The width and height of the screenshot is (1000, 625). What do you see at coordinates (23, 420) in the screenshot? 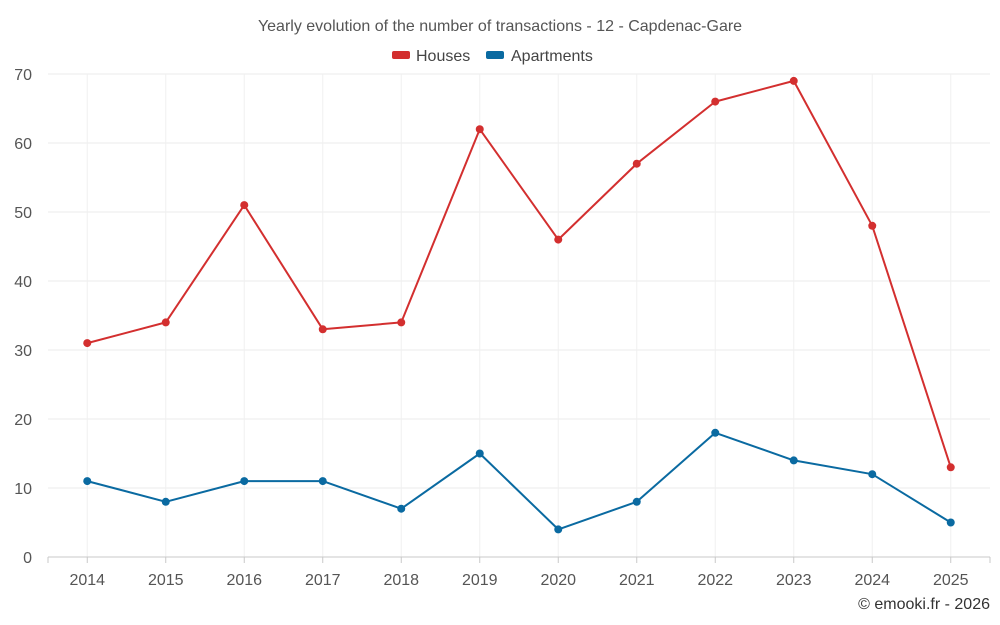
I see `y-tick-label: 20` at bounding box center [23, 420].